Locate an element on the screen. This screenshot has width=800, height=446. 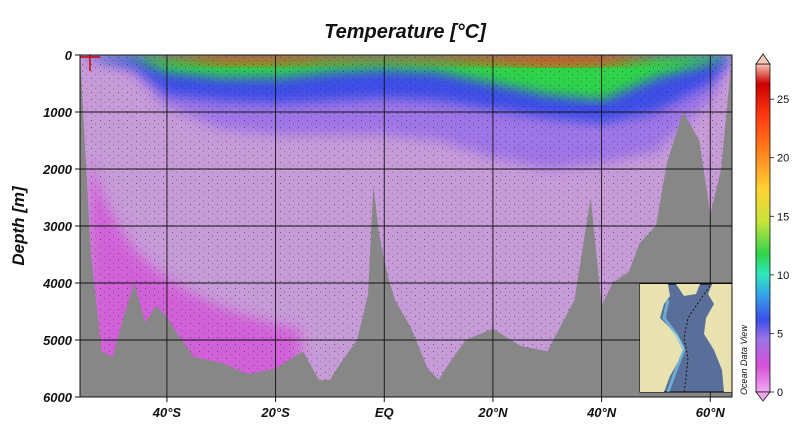
y-axis-label: Depth [m] is located at coordinates (18, 225).